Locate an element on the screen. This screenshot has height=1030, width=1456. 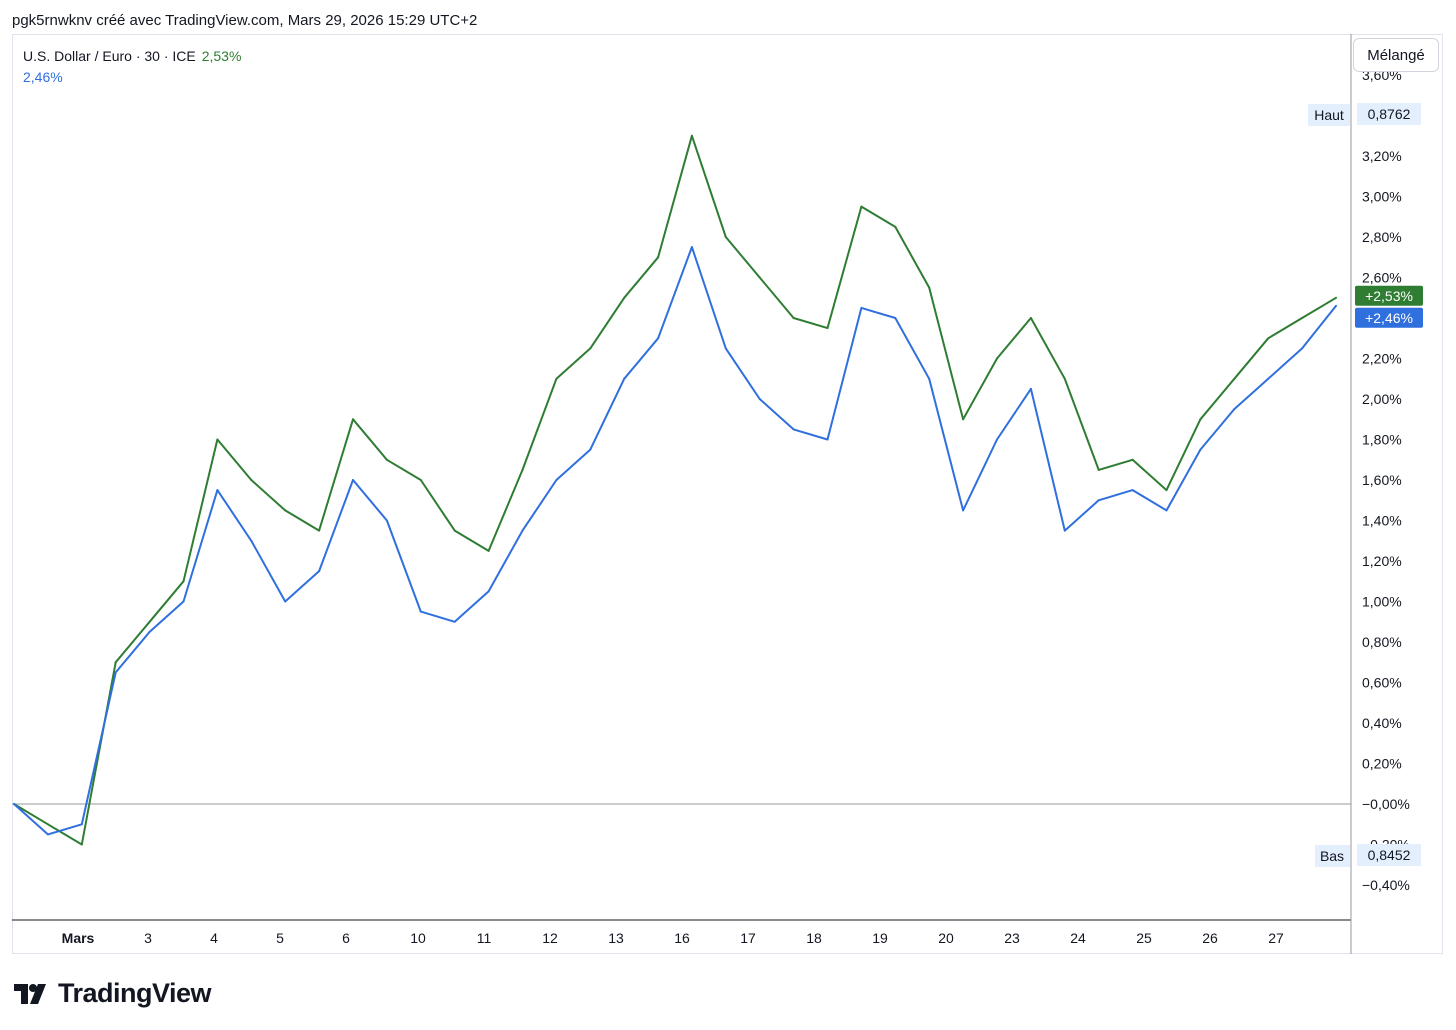
x-tick-label: 5 is located at coordinates (280, 938).